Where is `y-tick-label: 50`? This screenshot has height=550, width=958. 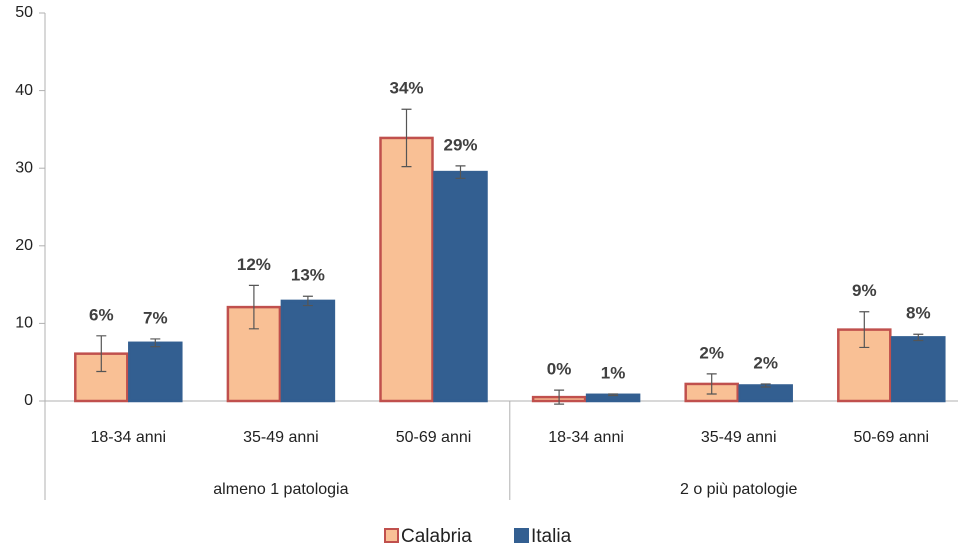
y-tick-label: 50 is located at coordinates (24, 12).